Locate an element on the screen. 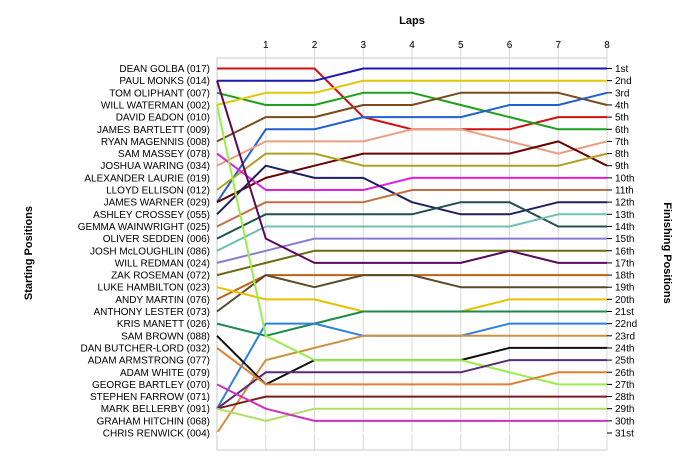  x-tick-labels: 1 2 3 4 5 6 7 8 is located at coordinates (436, 45).